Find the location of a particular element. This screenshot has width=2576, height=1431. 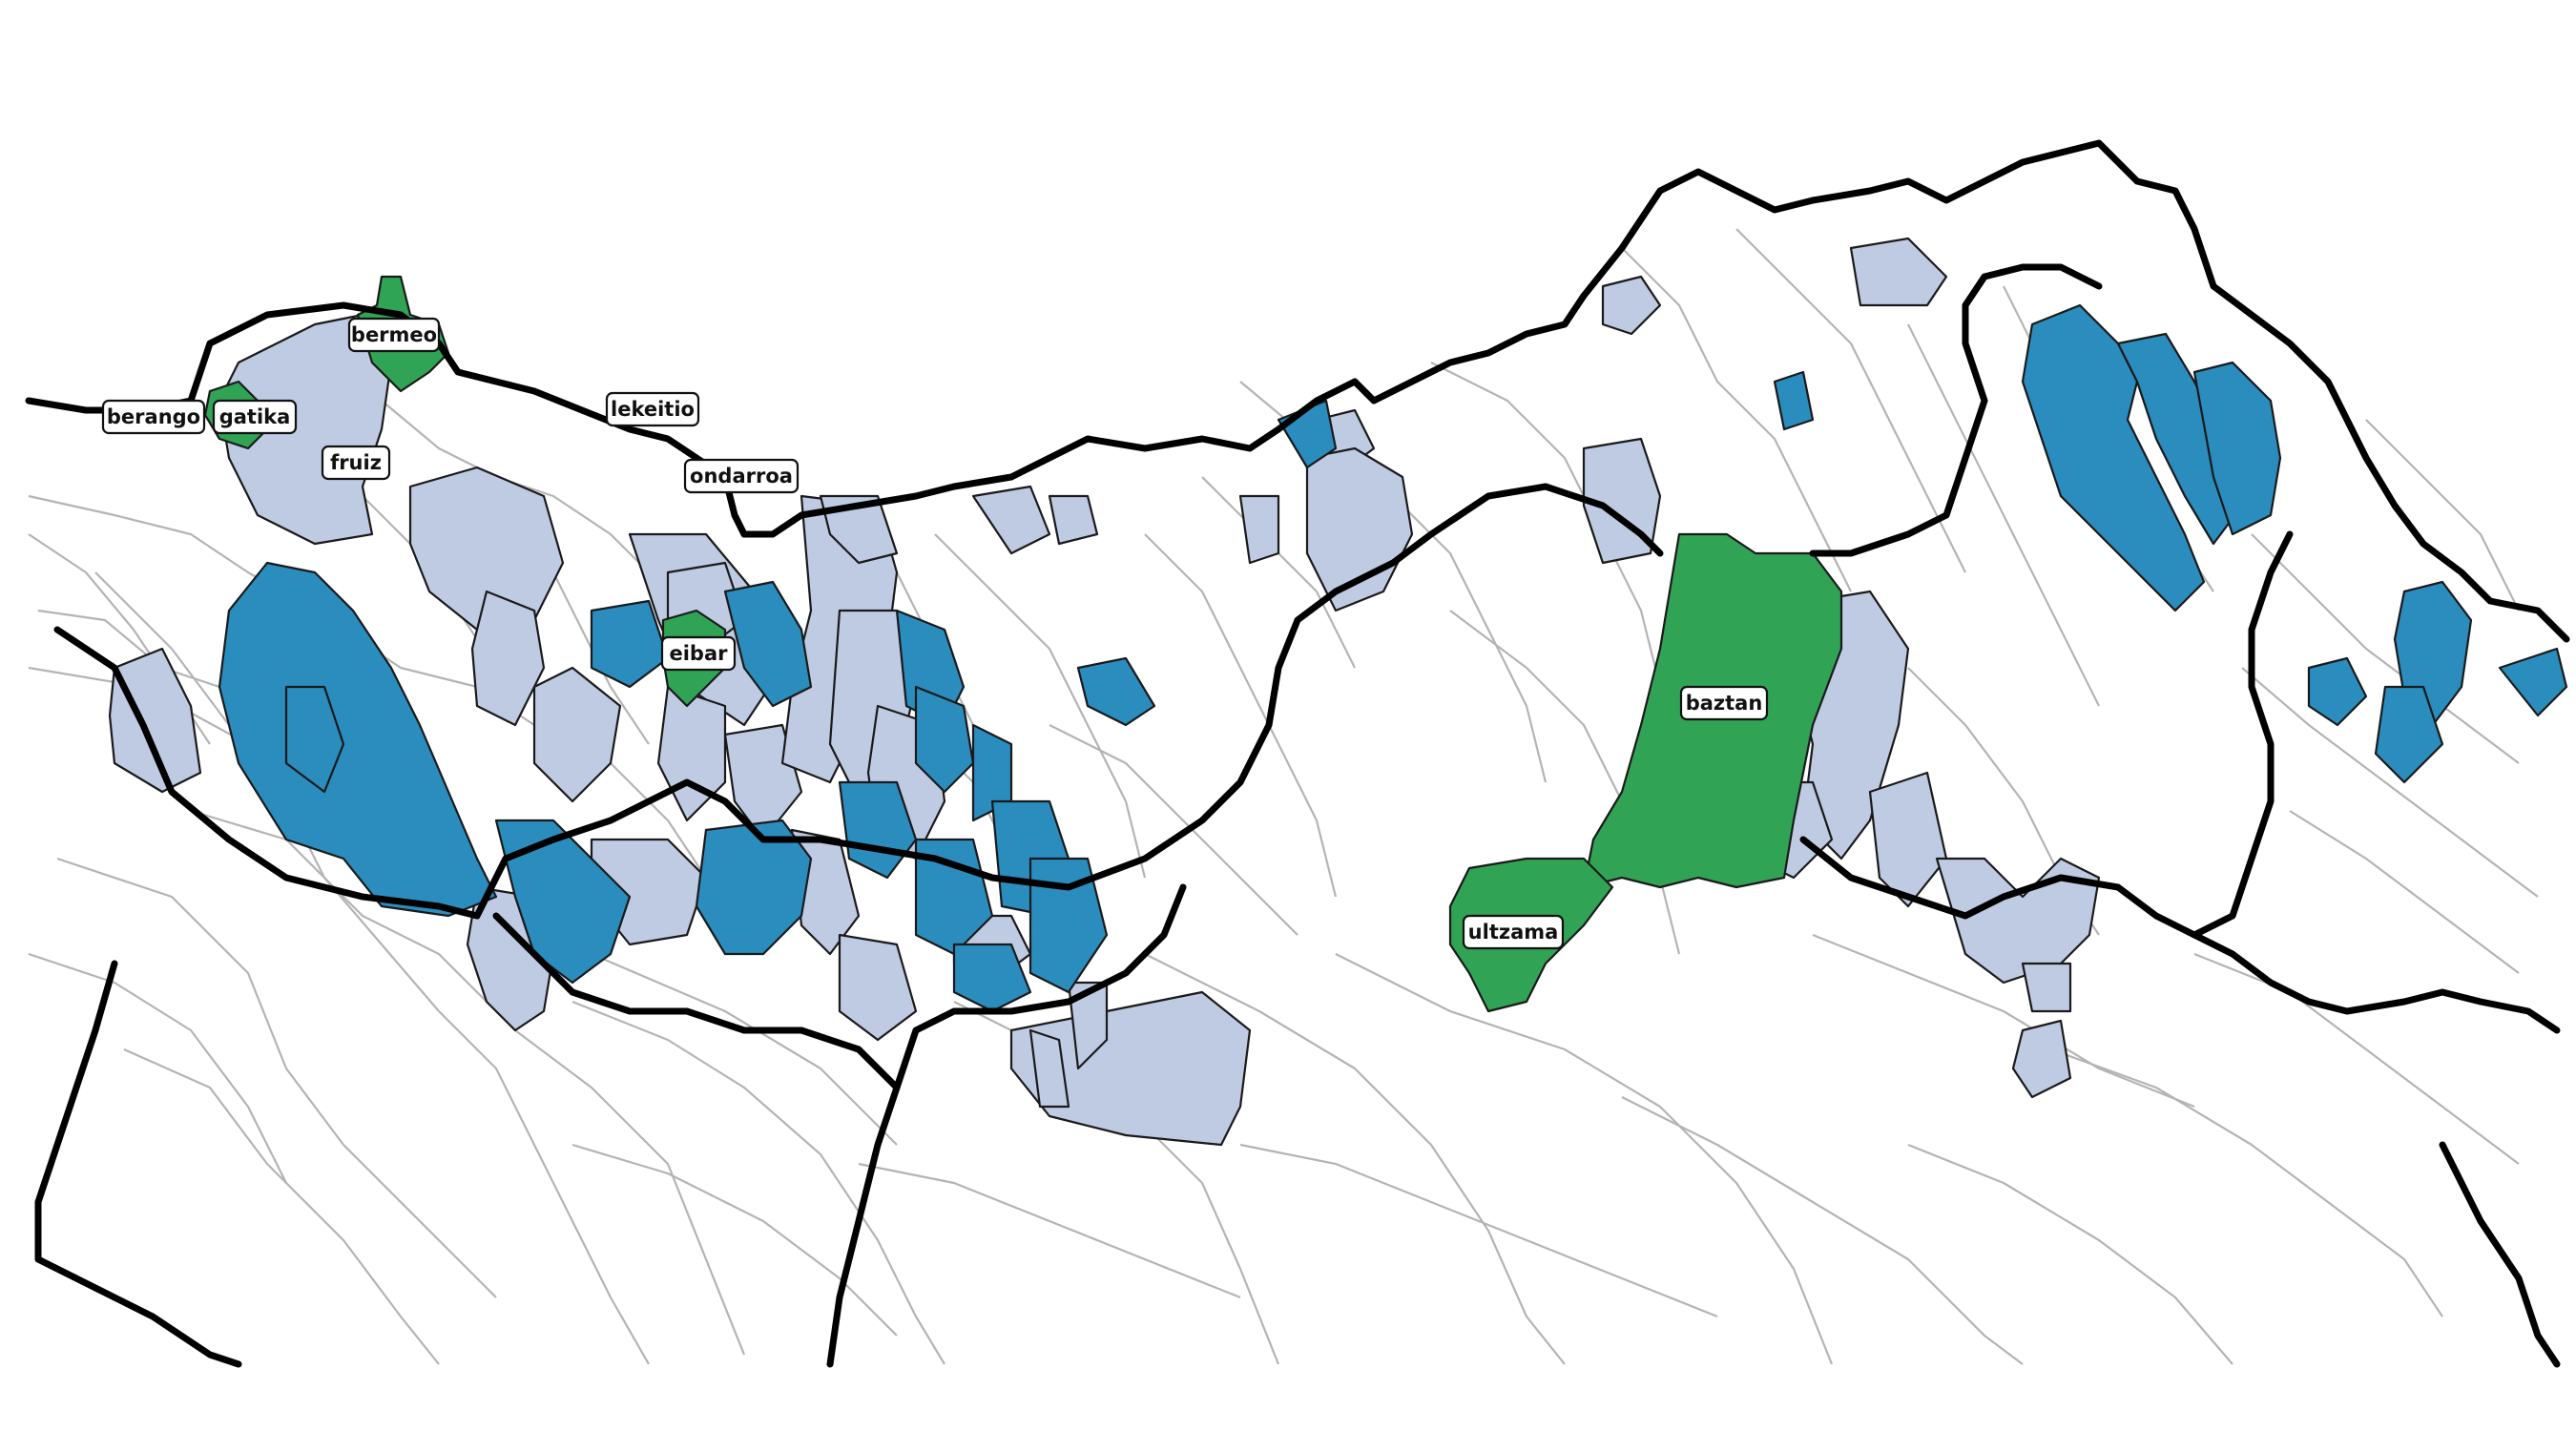

svg-text: baztan is located at coordinates (1724, 703).